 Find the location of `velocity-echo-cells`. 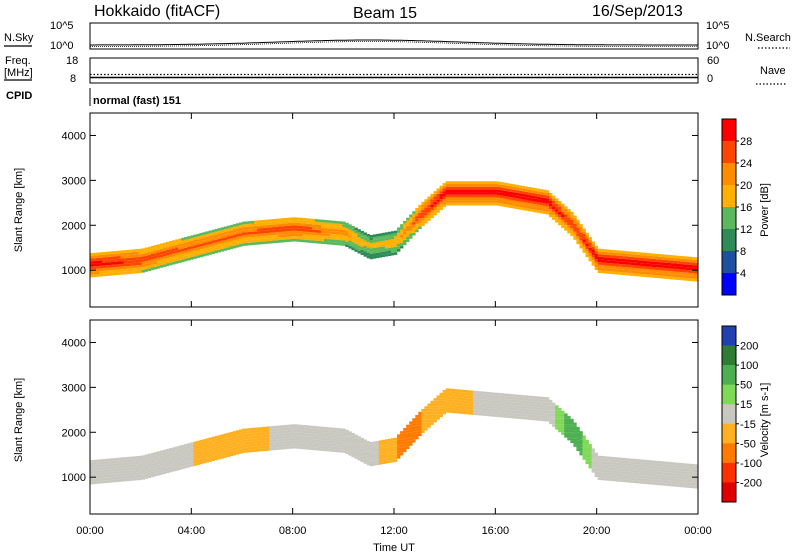

velocity-echo-cells is located at coordinates (394, 438).